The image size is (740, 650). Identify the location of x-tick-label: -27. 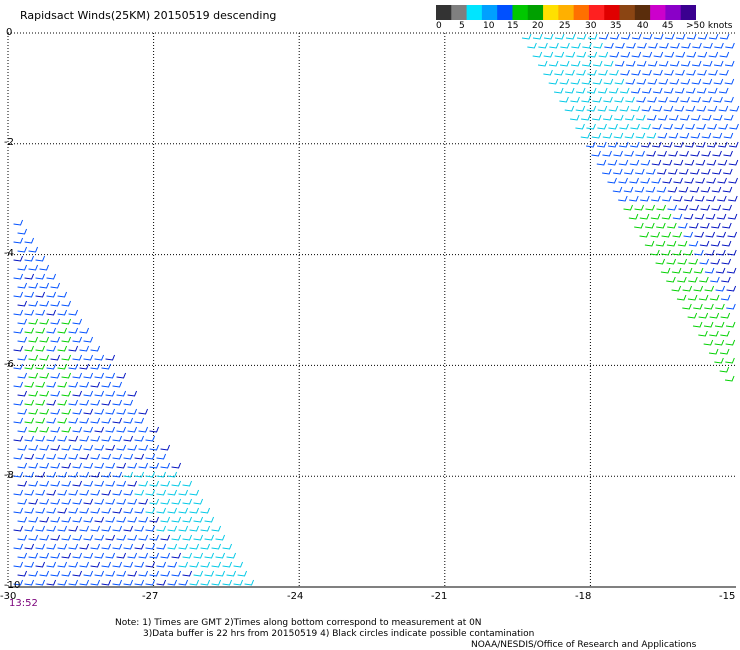
(150, 596).